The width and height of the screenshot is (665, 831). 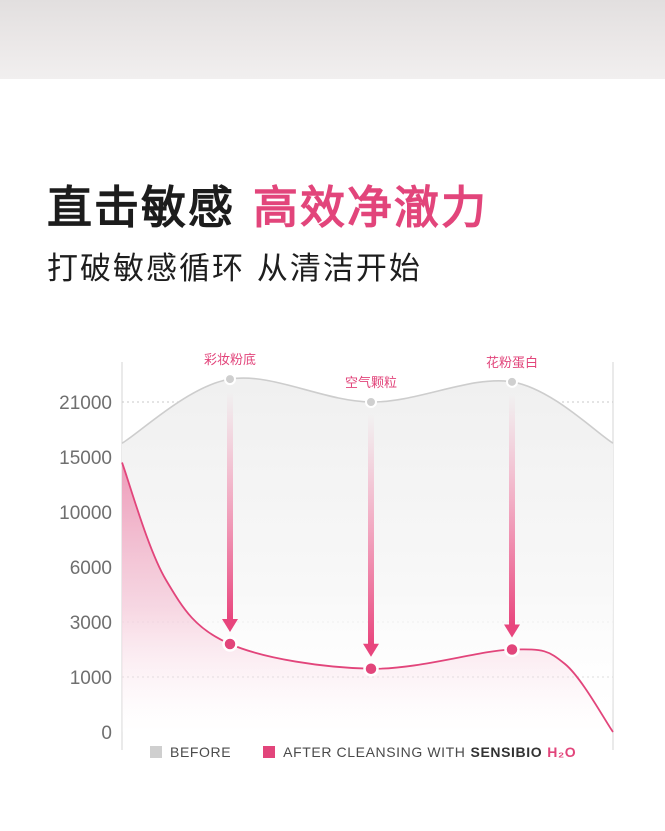 I want to click on category-label: 空气颗粒, so click(x=371, y=383).